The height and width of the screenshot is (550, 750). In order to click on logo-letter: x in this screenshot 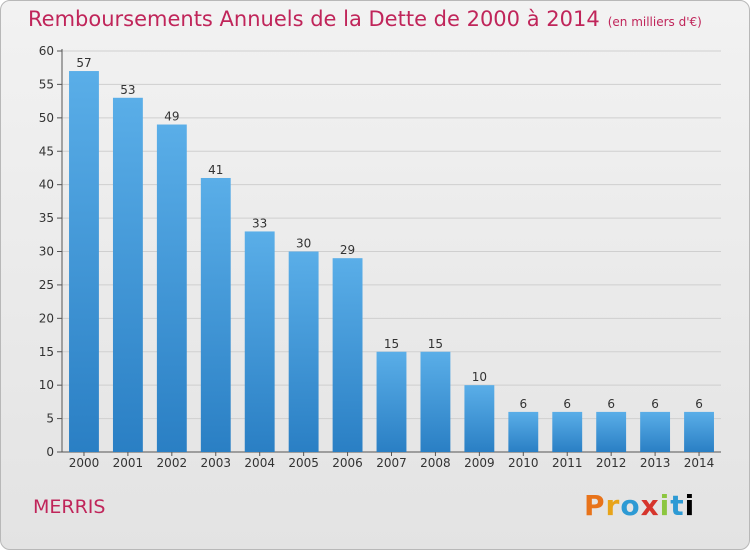, I will do `click(650, 505)`.